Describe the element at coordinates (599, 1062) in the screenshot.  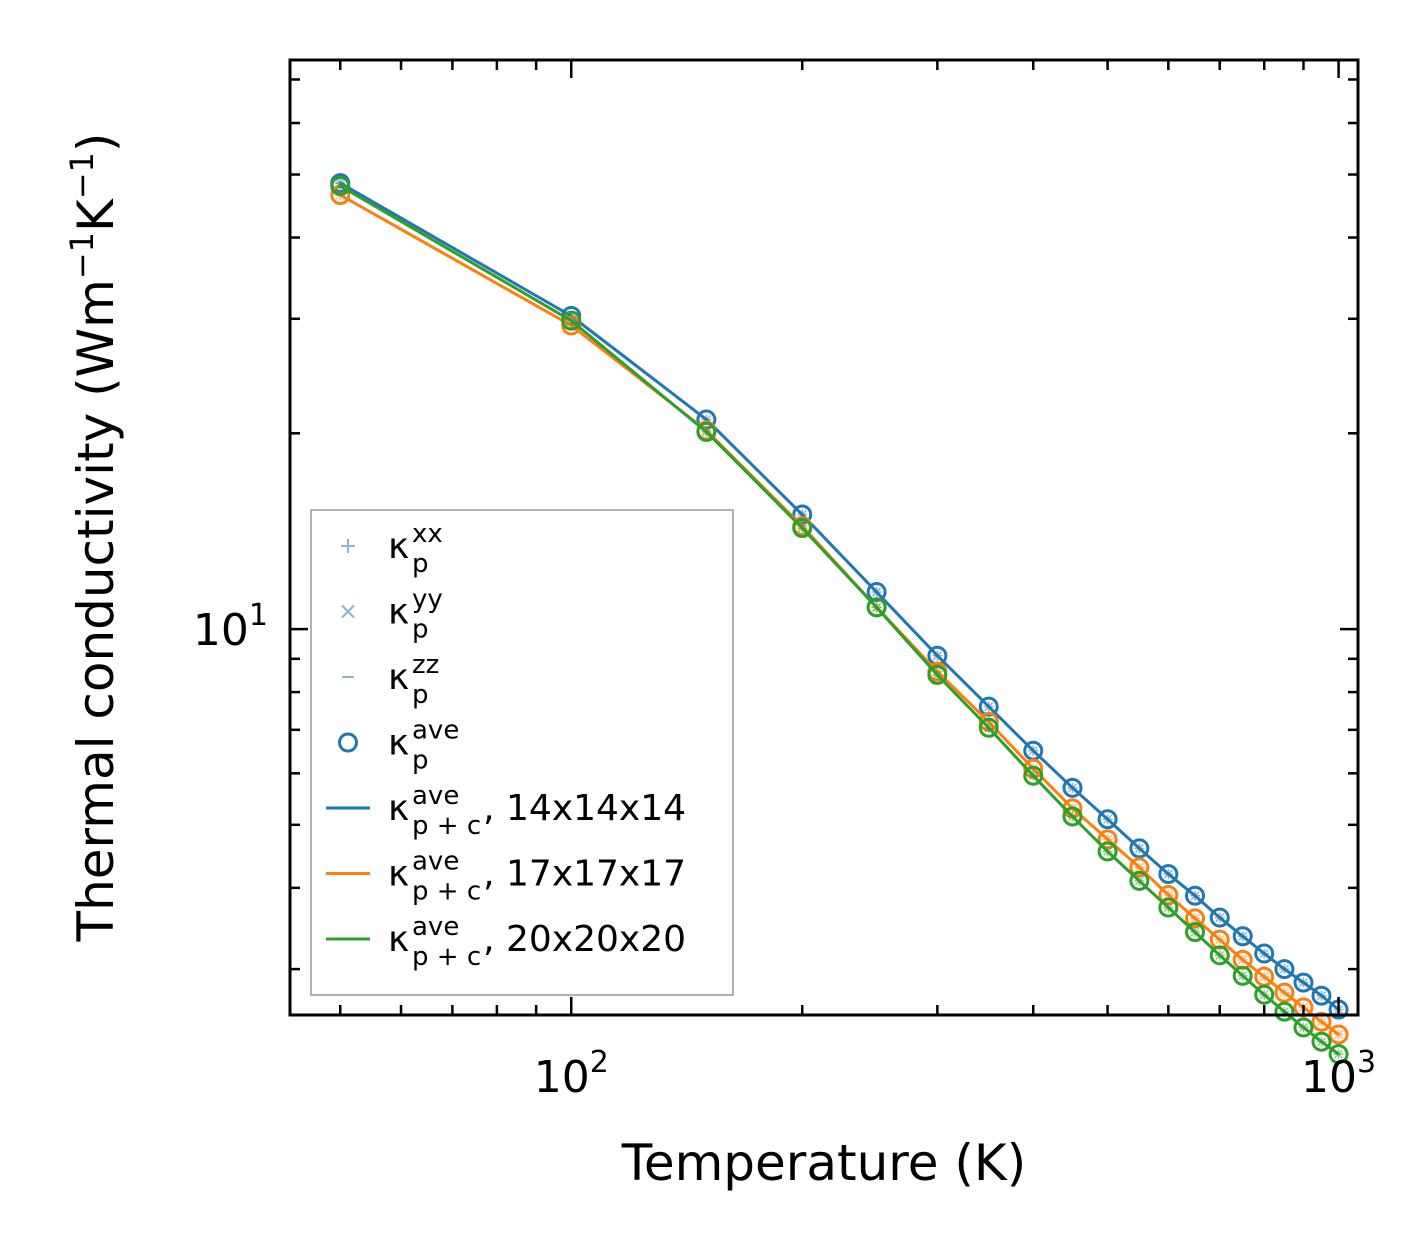
I see `tick-label-exponent: 2` at that location.